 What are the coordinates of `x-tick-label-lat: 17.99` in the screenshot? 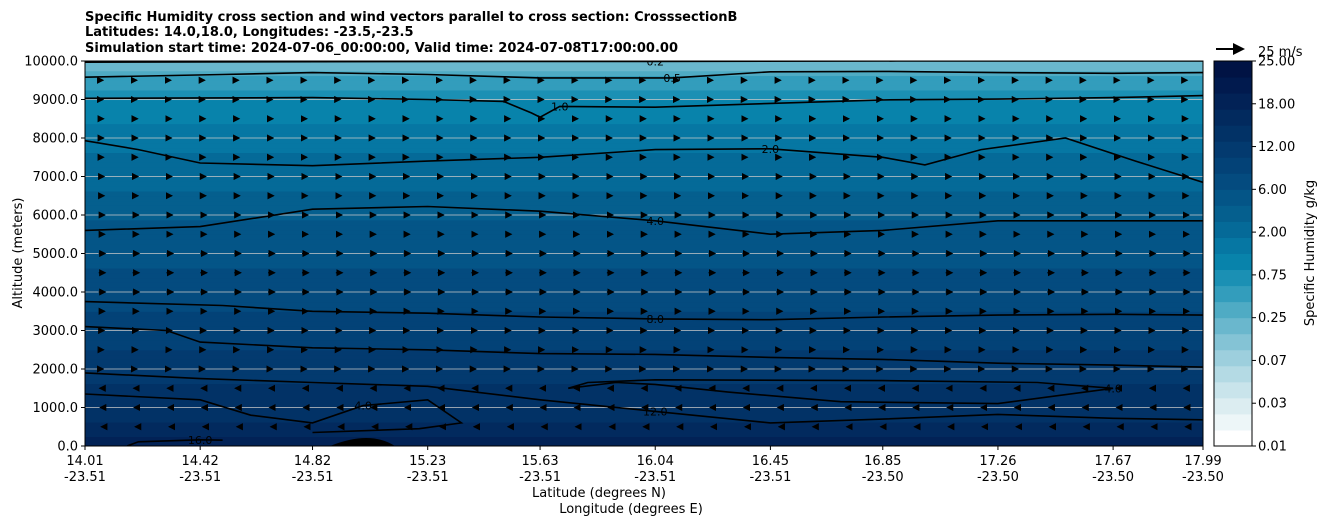 It's located at (1202, 461).